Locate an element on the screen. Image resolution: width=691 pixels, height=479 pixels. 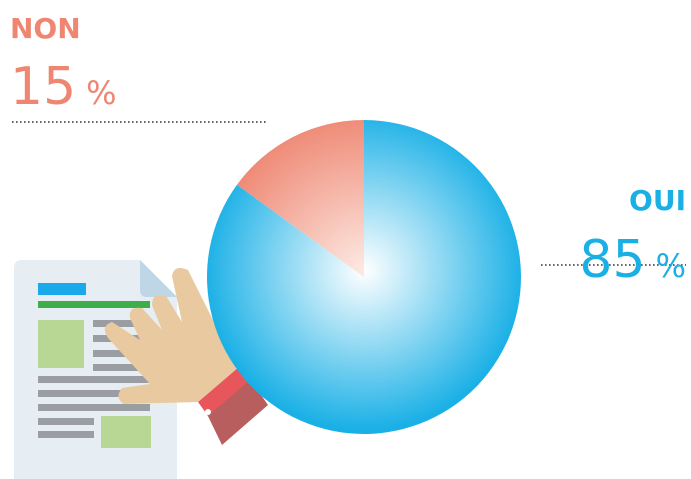
pie-slice is located at coordinates (300, 198).